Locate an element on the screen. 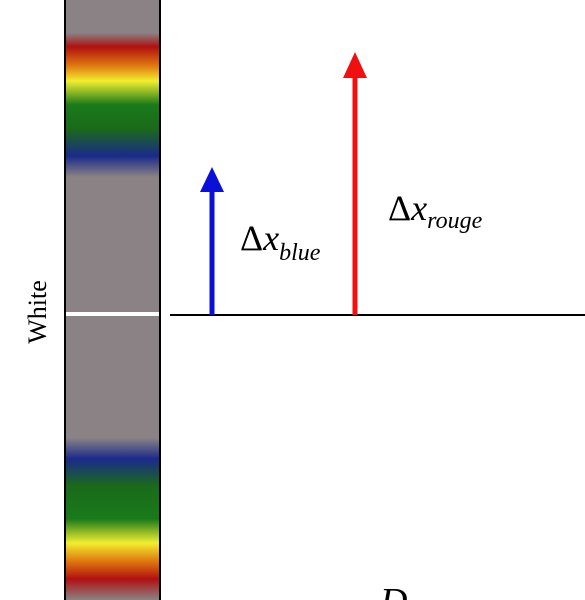 This screenshot has width=585, height=600. blue-arrow-head is located at coordinates (212, 179).